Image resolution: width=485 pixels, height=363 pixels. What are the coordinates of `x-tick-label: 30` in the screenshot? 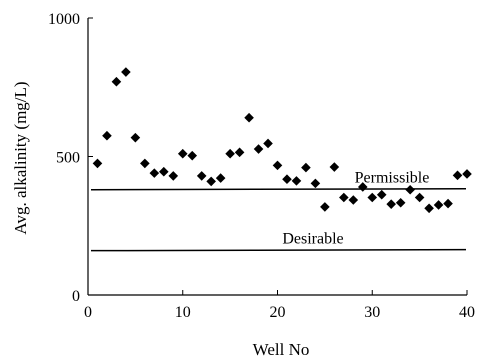 It's located at (372, 312).